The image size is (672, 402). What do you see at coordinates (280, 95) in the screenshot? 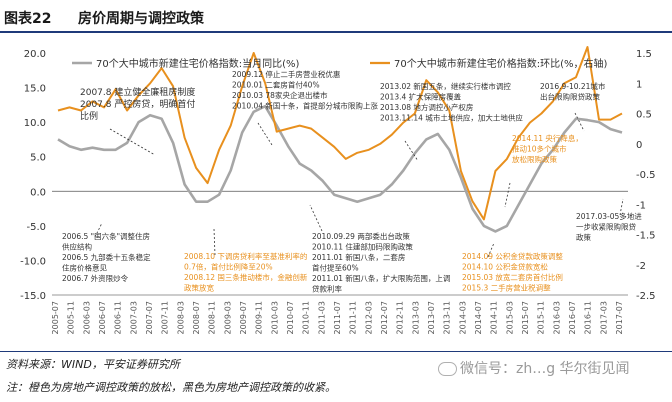
I see `annotation-line: 2010.03 78家央企退出楼市` at bounding box center [280, 95].